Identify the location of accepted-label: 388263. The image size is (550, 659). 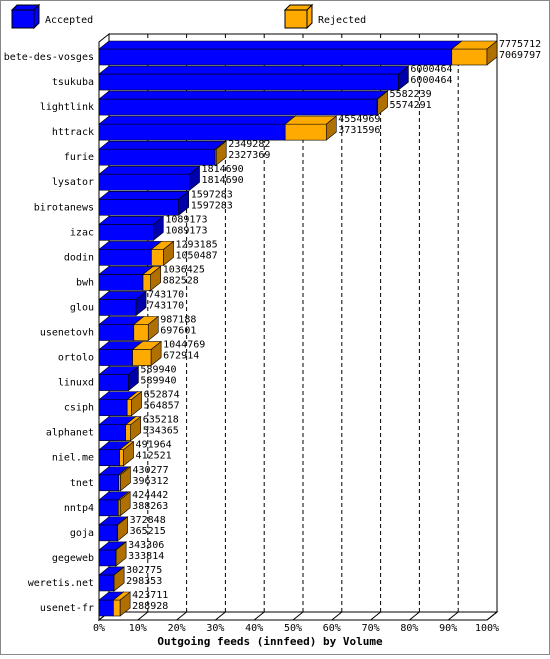
(150, 506).